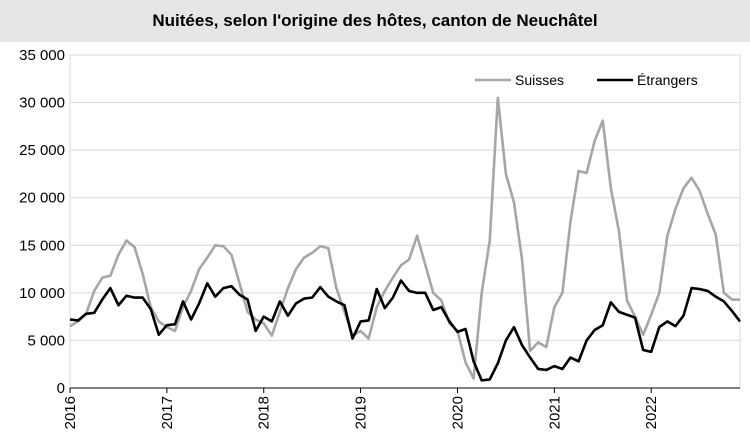 The height and width of the screenshot is (447, 750). What do you see at coordinates (42, 55) in the screenshot?
I see `y-tick-label: 35 000` at bounding box center [42, 55].